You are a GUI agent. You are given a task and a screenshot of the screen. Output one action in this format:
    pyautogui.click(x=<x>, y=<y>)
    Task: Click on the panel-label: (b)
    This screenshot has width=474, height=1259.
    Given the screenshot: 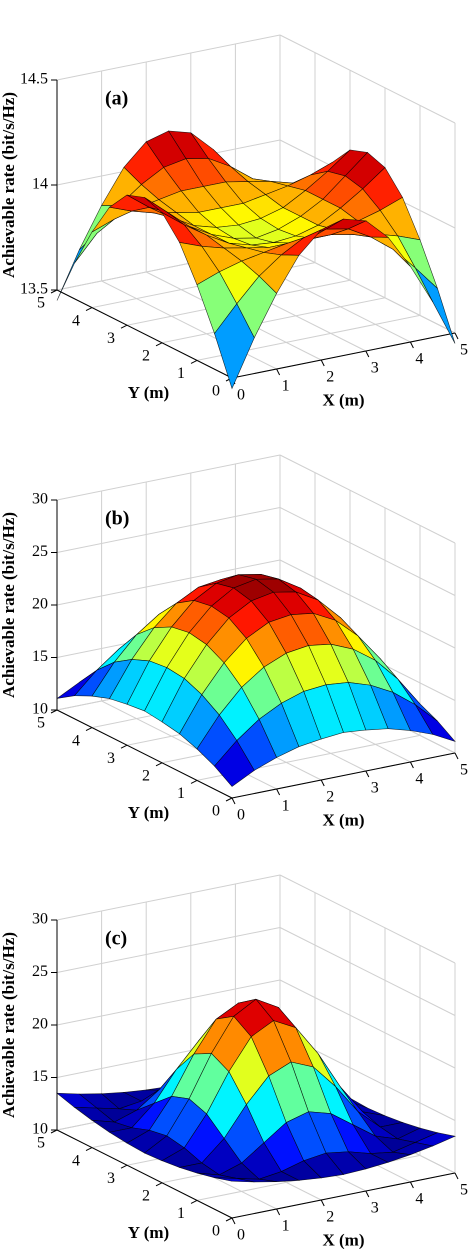 What is the action you would take?
    pyautogui.click(x=117, y=519)
    